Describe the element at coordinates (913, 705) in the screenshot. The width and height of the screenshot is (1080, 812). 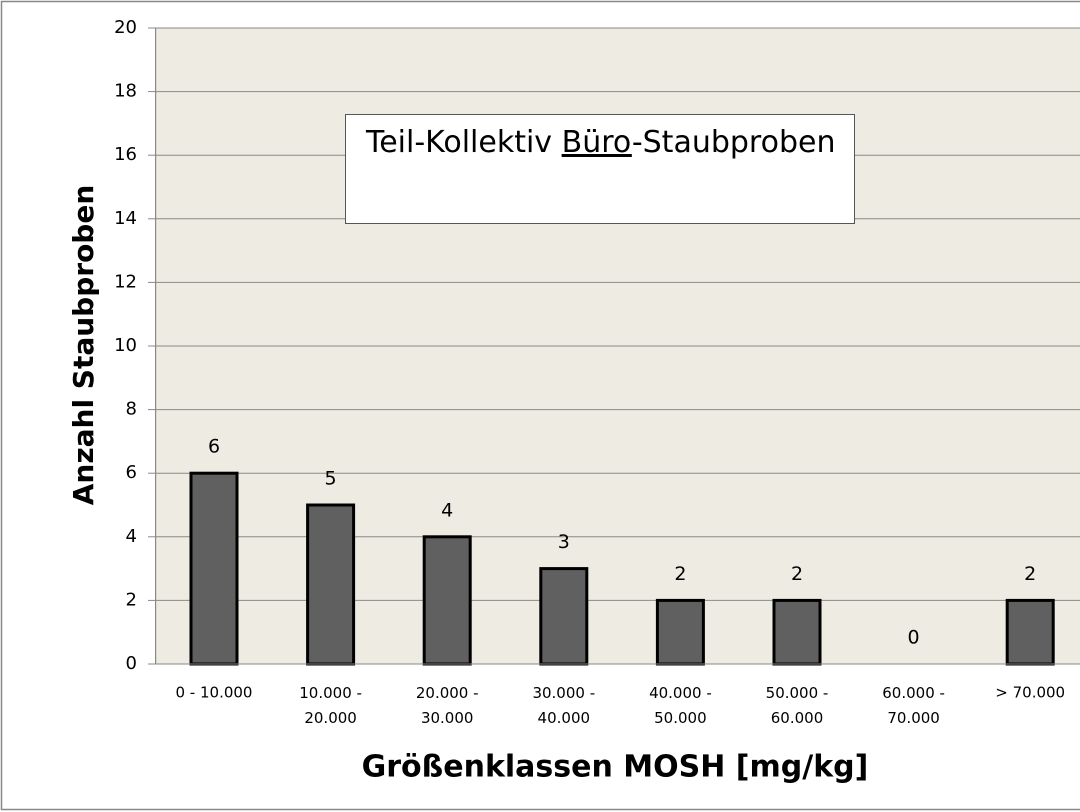
I see `x-tick-label: 60.000 -70.000` at that location.